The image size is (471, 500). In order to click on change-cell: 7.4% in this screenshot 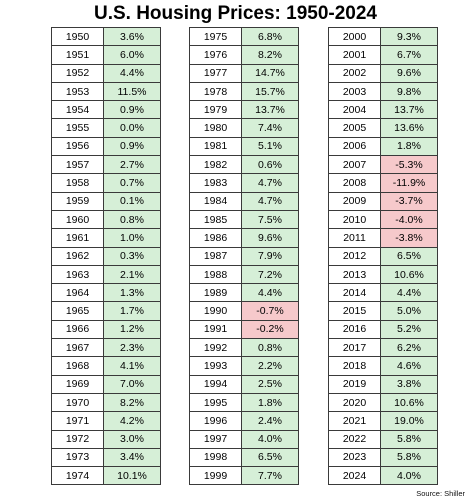, I will do `click(270, 128)`.